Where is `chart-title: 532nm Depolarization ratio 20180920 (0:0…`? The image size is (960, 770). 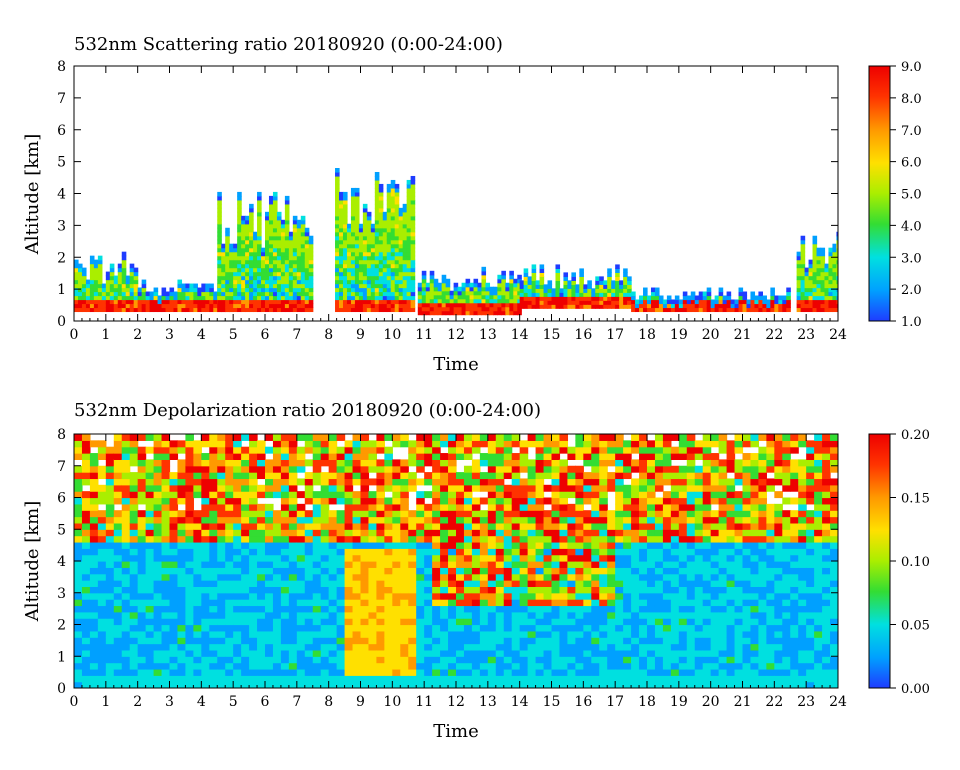 chart-title: 532nm Depolarization ratio 20180920 (0:0… is located at coordinates (307, 410).